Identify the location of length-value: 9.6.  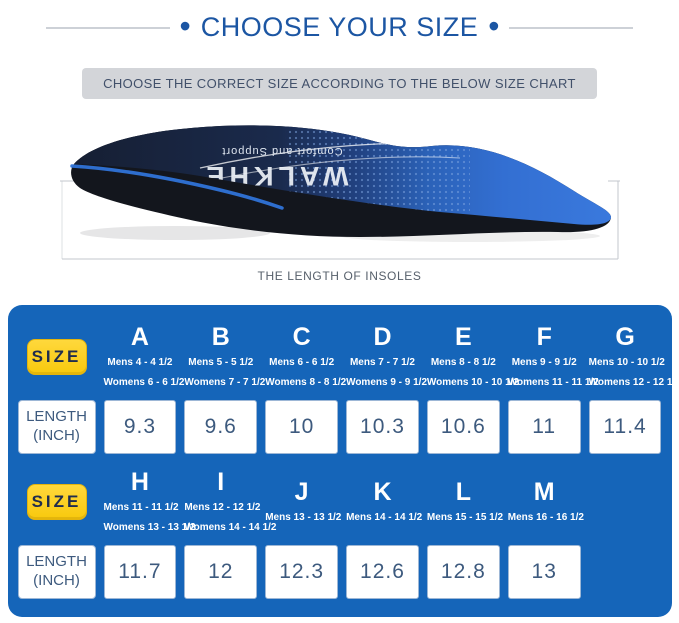
(221, 427).